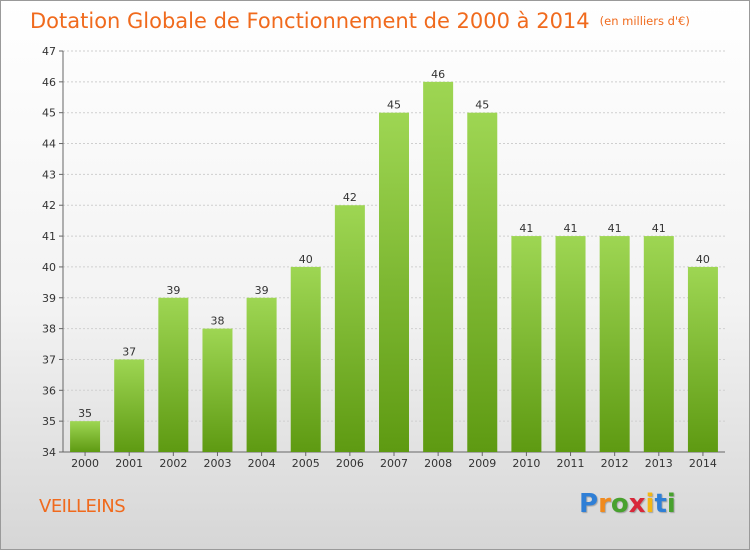  What do you see at coordinates (129, 463) in the screenshot?
I see `x-tick-label: 2001` at bounding box center [129, 463].